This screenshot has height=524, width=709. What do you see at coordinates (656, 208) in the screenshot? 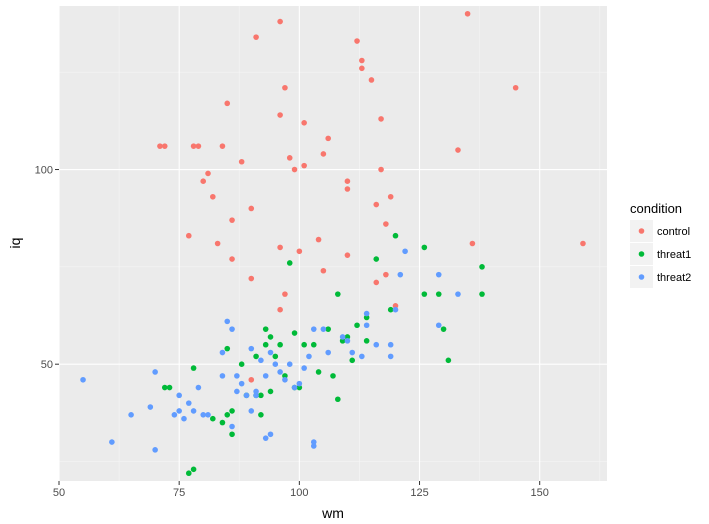
I see `legend-title: condition` at bounding box center [656, 208].